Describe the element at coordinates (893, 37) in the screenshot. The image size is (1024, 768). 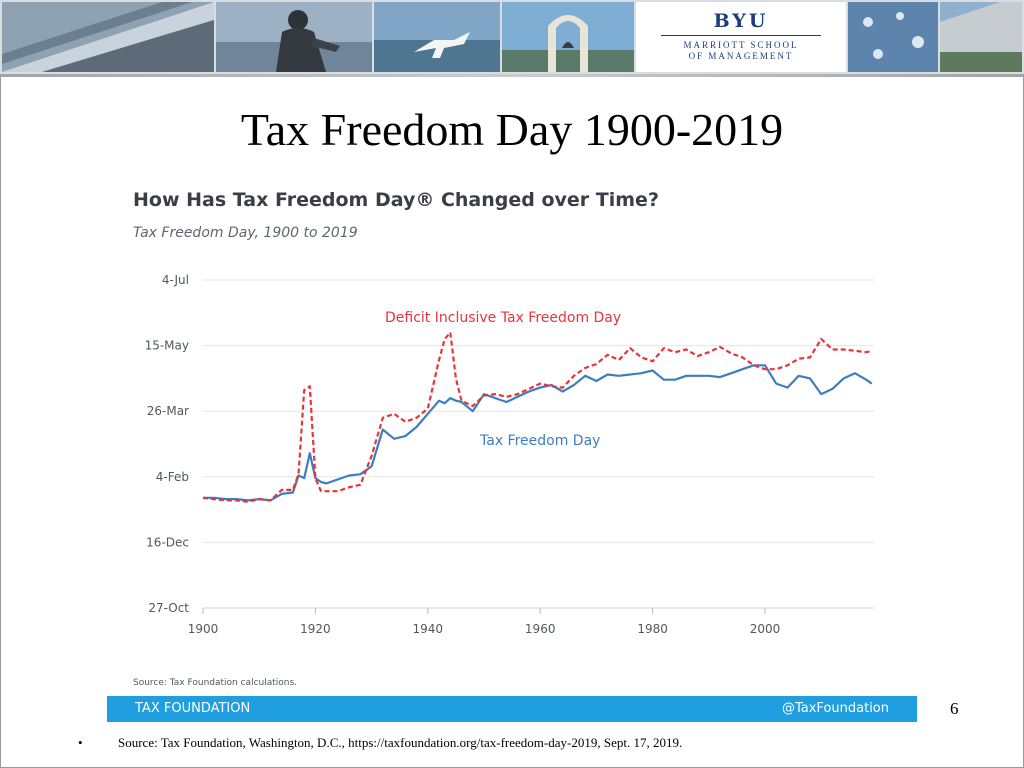
I see `water-photo` at that location.